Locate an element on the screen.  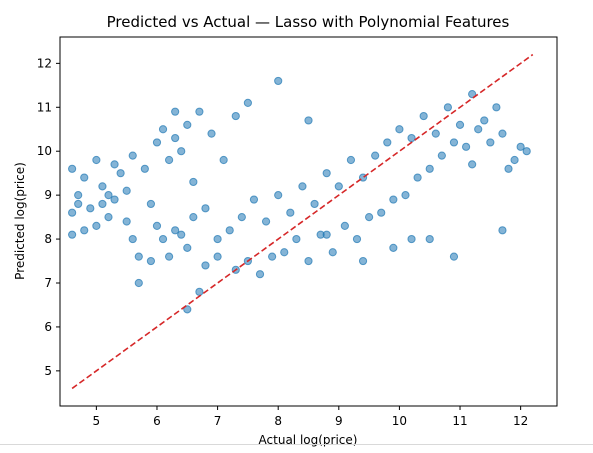
x-axis-ticks: 5 6 7 8 9 10 11 12 is located at coordinates (310, 417).